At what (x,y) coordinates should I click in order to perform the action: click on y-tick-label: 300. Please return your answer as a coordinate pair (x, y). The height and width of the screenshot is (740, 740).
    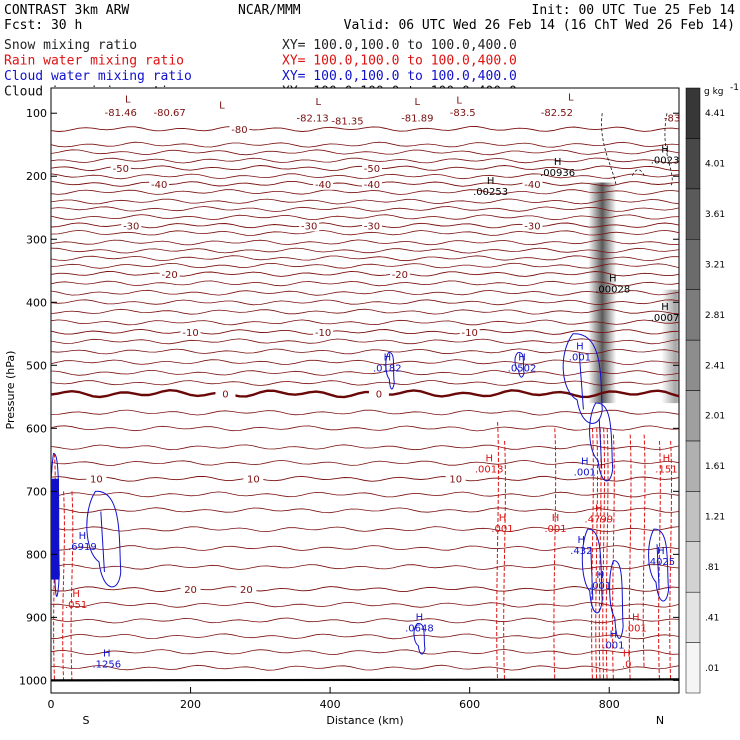
    Looking at the image, I should click on (36, 239).